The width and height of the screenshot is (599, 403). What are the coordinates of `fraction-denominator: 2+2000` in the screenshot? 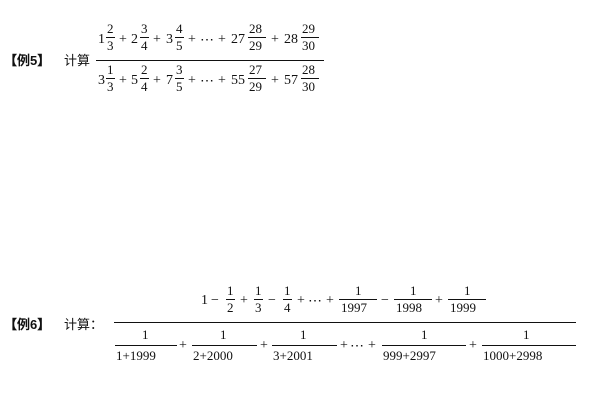 It's located at (213, 355).